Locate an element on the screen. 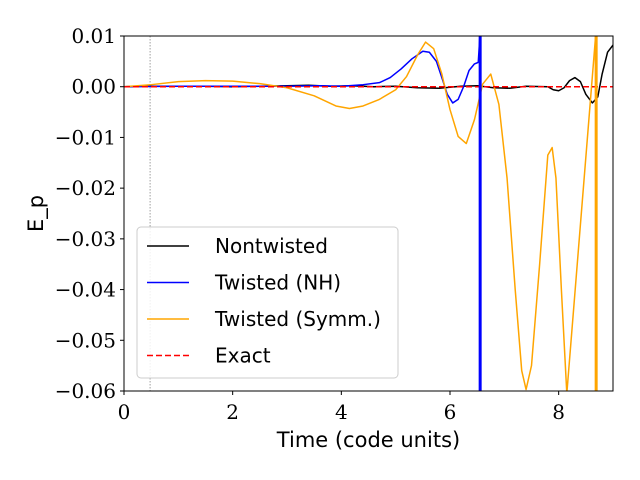 This screenshot has height=480, width=640. y-axis: 0.01 0.00 −0.01 −0.02 −0.03 −0.04 −0.05 −0.06 is located at coordinates (89, 213).